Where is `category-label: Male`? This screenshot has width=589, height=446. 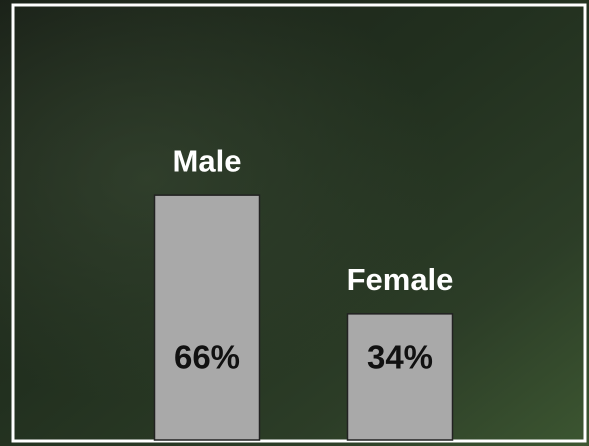 category-label: Male is located at coordinates (207, 160).